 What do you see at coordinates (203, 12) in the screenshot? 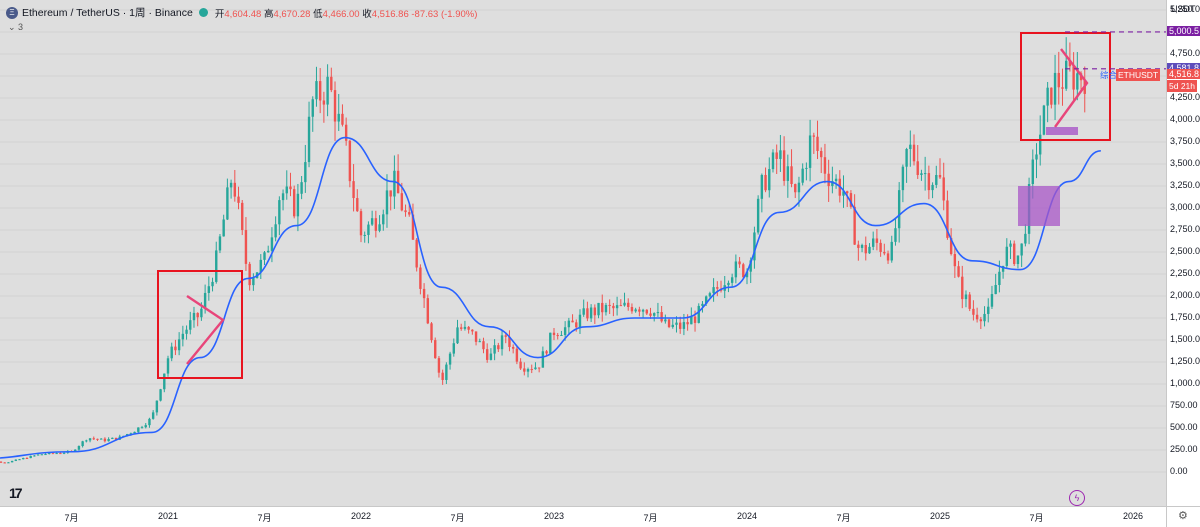
I see `market-status-icon` at bounding box center [203, 12].